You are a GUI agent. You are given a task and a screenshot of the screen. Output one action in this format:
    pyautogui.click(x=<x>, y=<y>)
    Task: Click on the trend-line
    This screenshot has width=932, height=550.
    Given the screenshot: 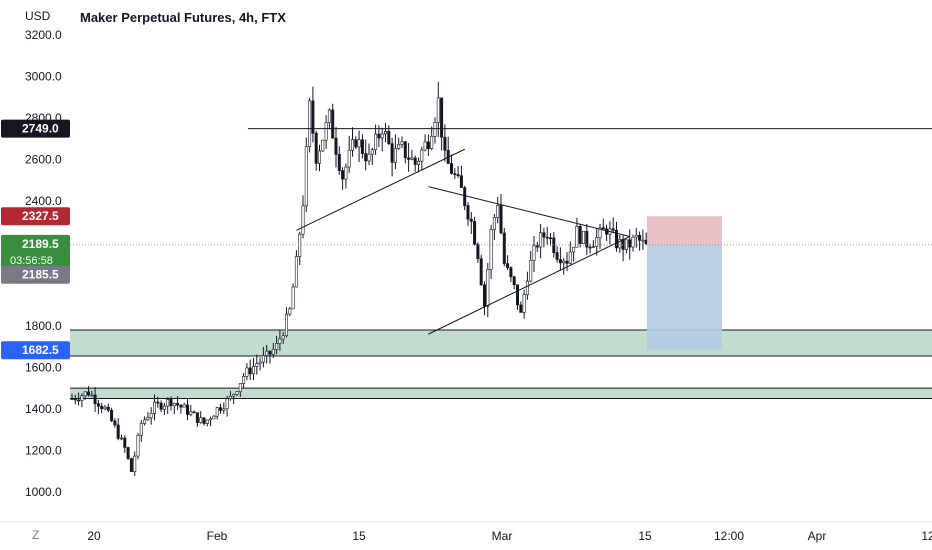 What is the action you would take?
    pyautogui.click(x=381, y=189)
    